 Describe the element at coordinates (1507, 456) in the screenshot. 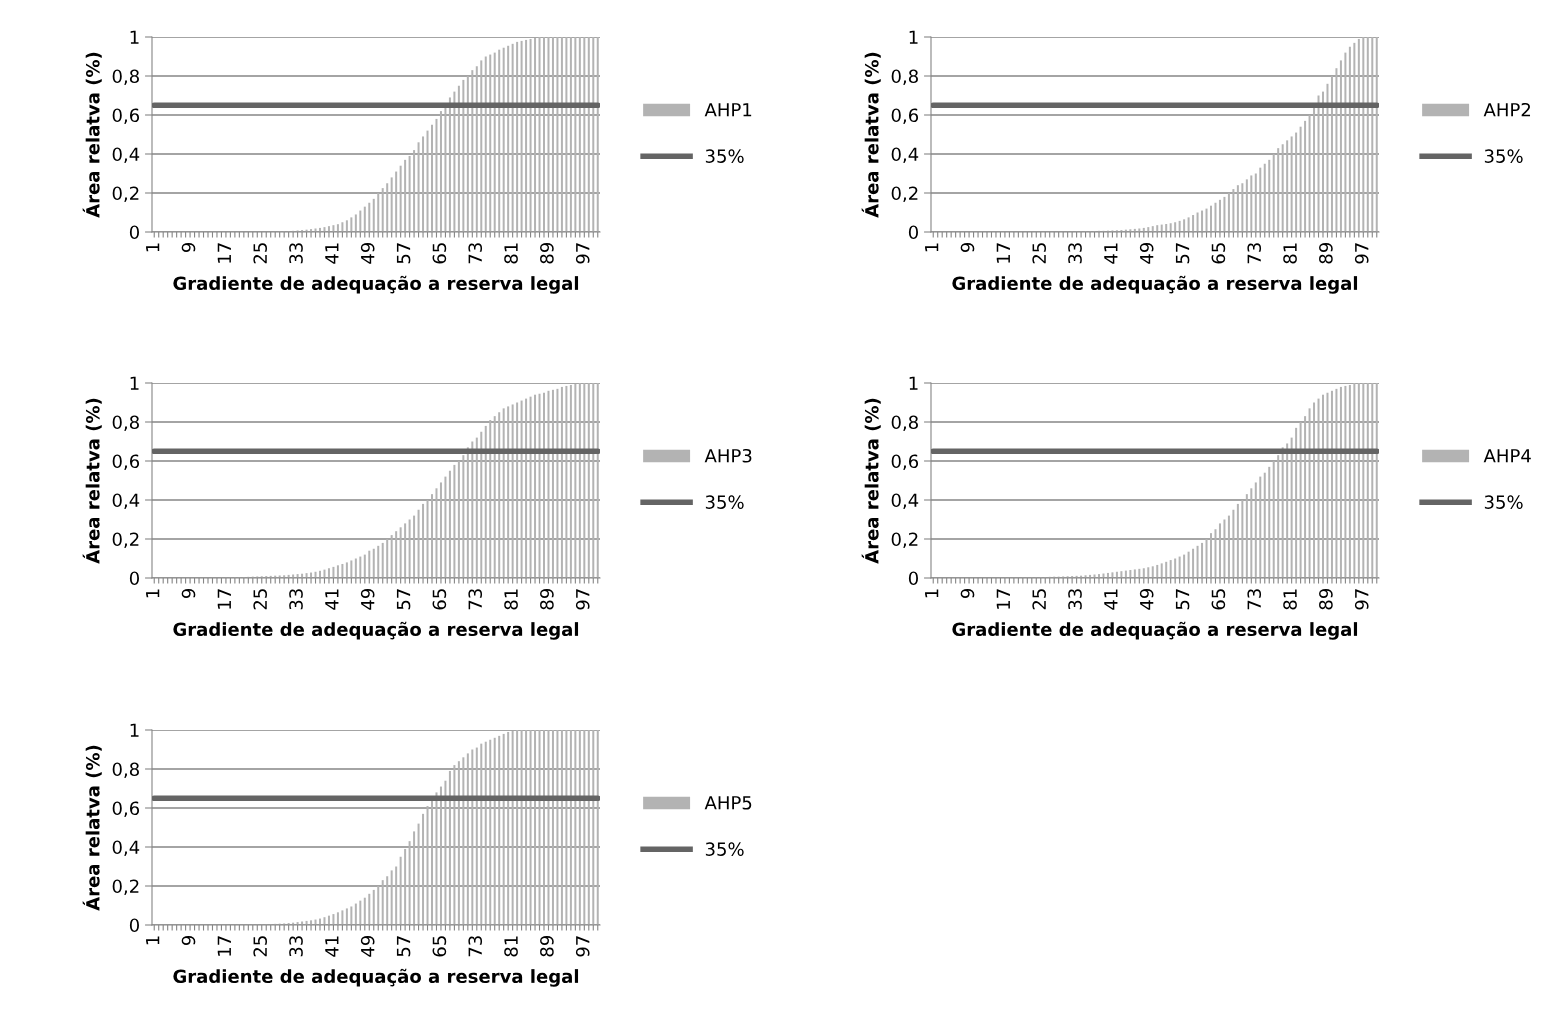

I see `legend-label: AHP4` at that location.